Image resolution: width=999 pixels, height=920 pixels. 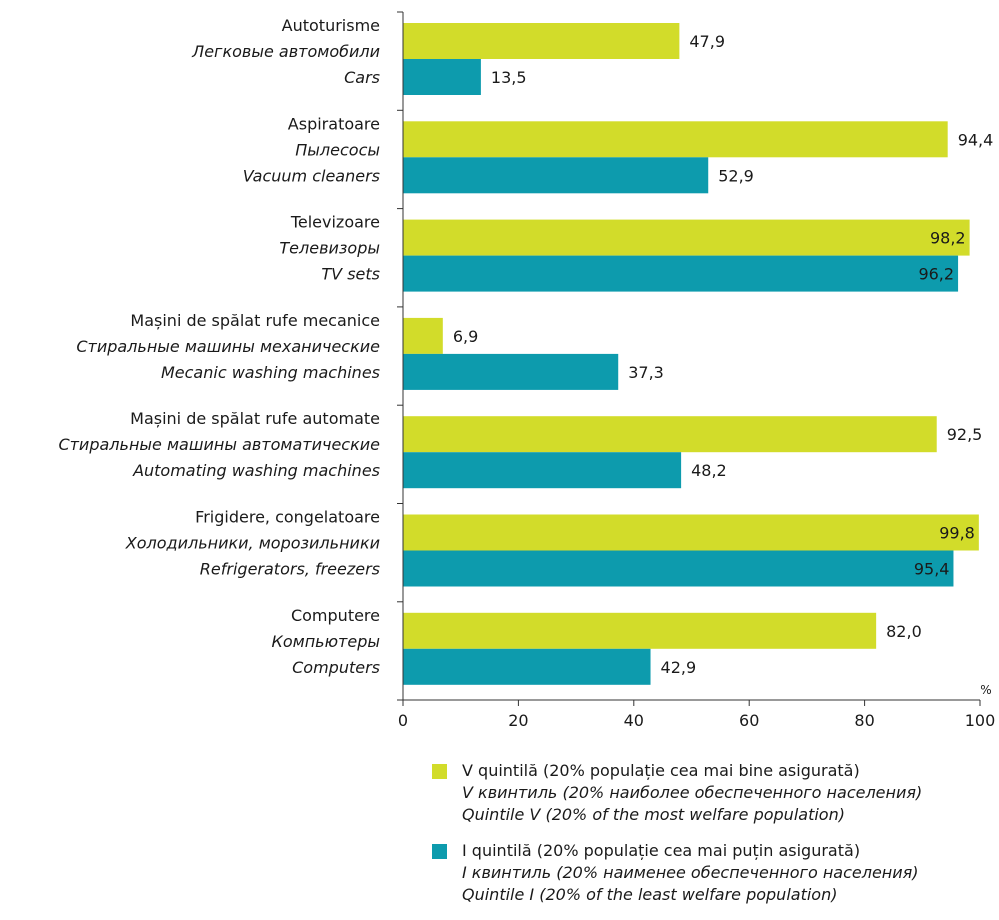 I want to click on category-label-line: TV sets, so click(x=350, y=274).